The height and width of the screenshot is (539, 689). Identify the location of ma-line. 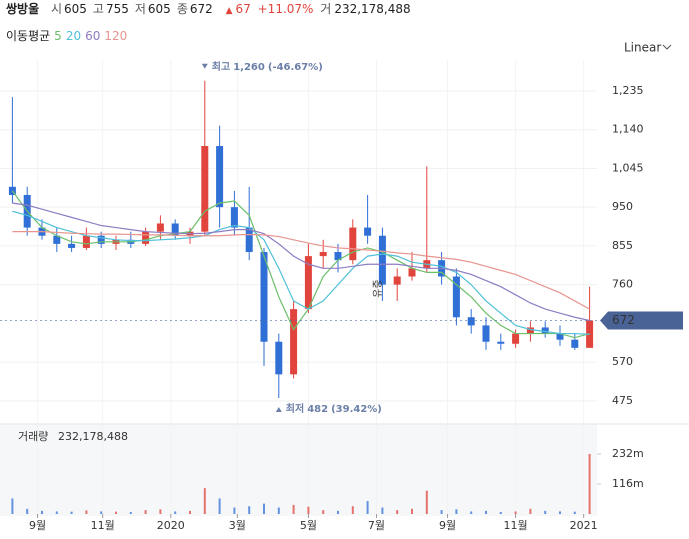
(301, 270).